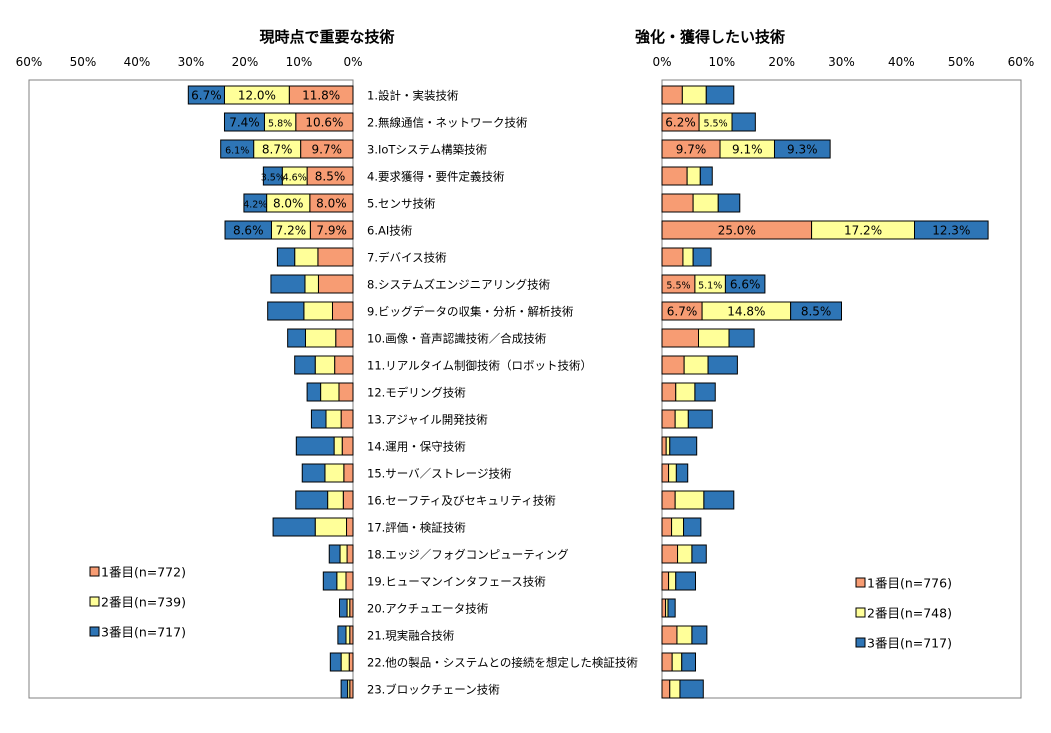  I want to click on category-label: 11.リアルタイム制御技術（ロボット技術）, so click(479, 366).